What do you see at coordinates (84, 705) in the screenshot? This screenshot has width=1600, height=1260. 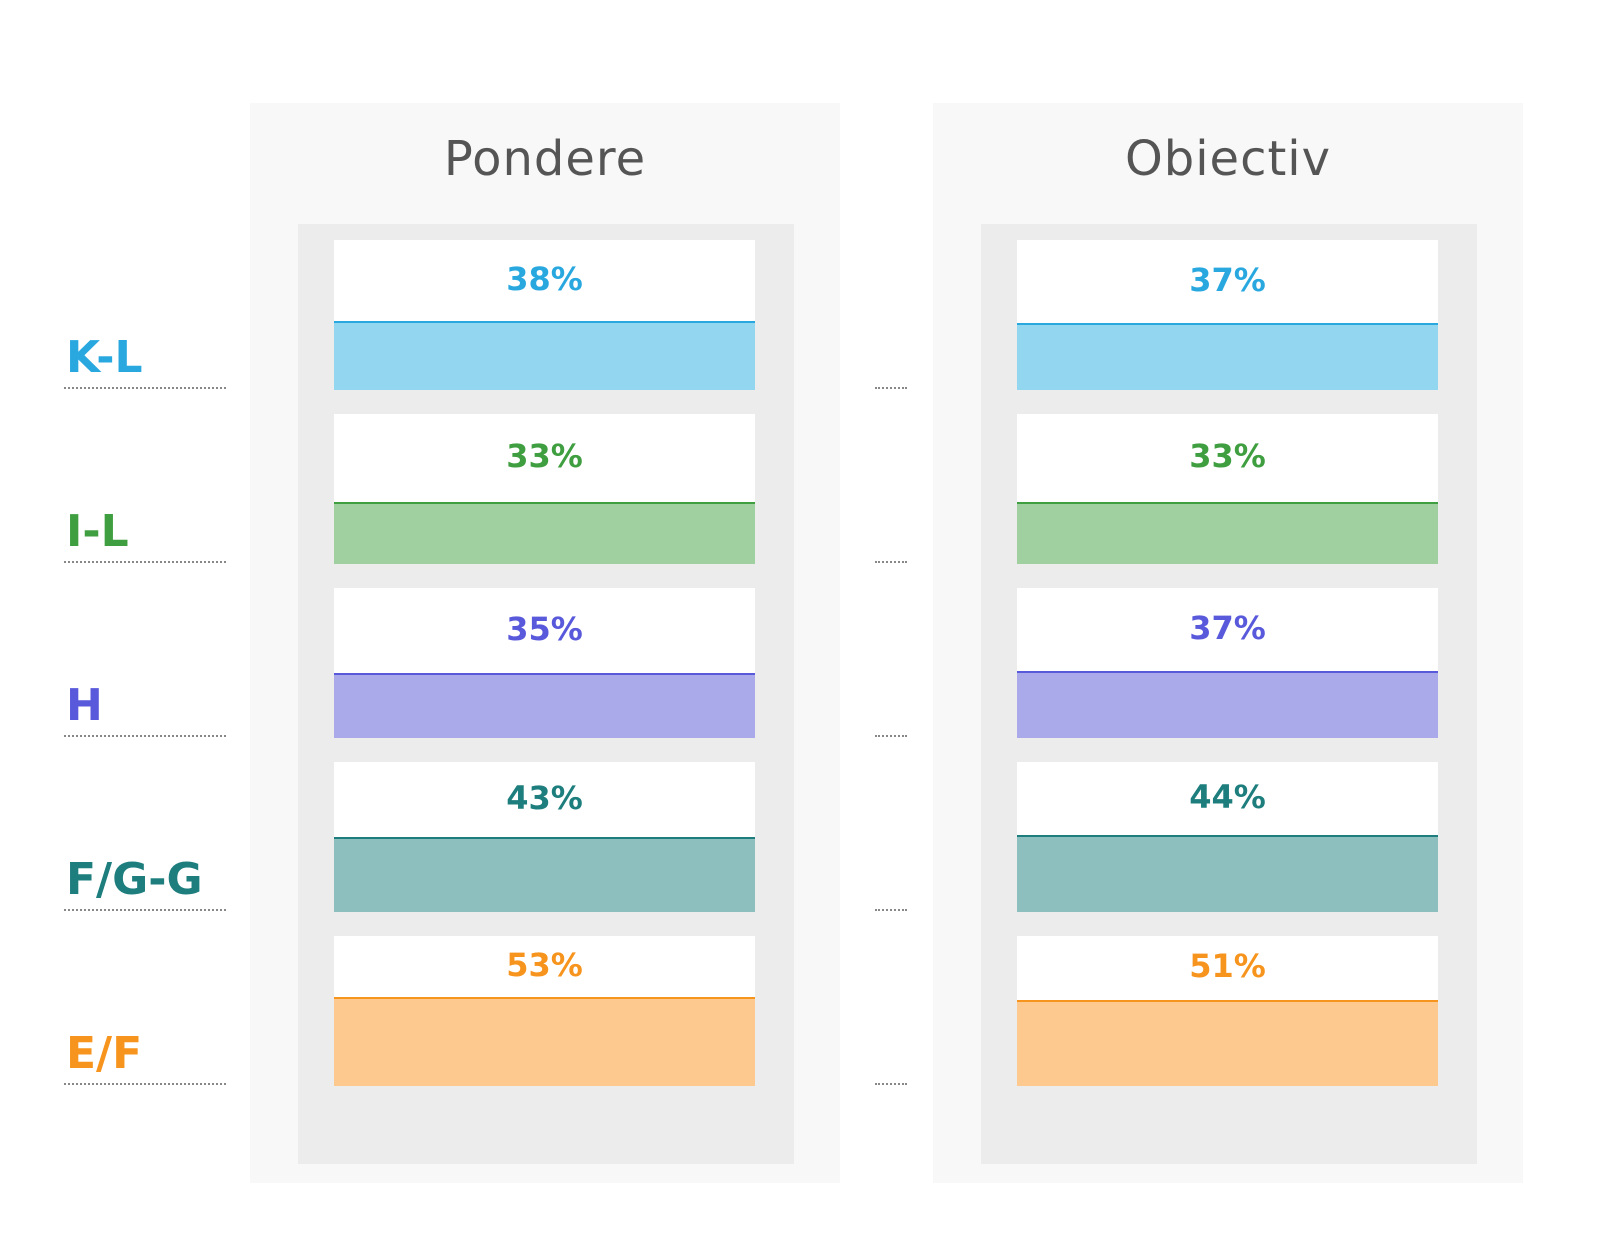 I see `category-label: H` at bounding box center [84, 705].